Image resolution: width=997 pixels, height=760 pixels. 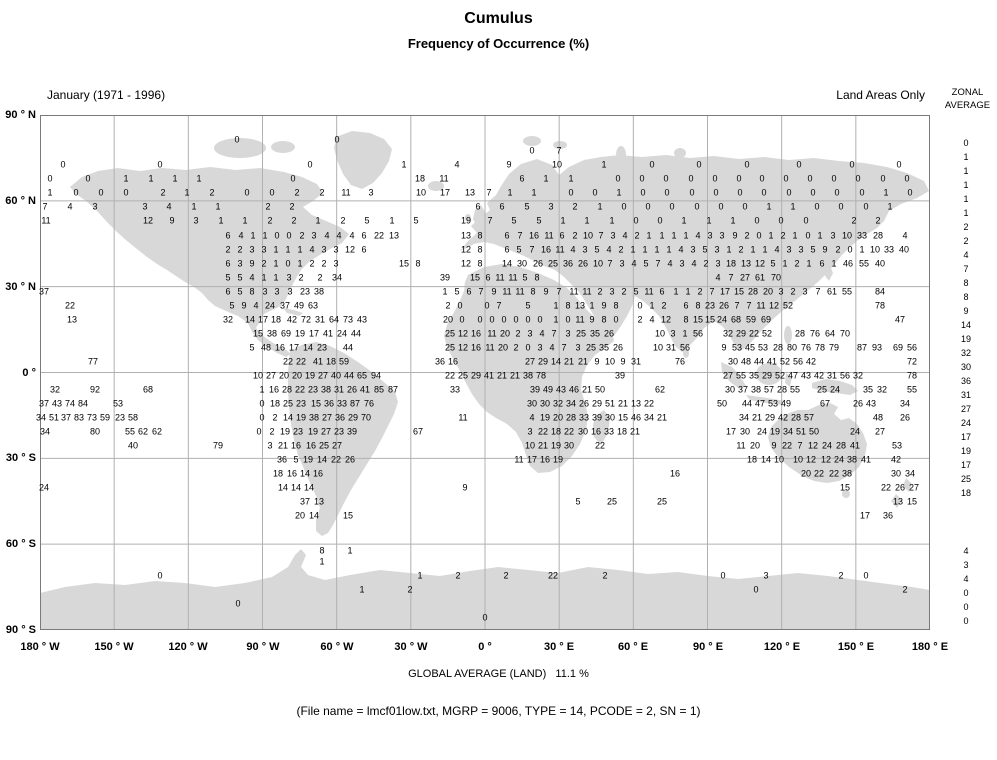 What do you see at coordinates (722, 319) in the screenshot?
I see `data-cell: 24` at bounding box center [722, 319].